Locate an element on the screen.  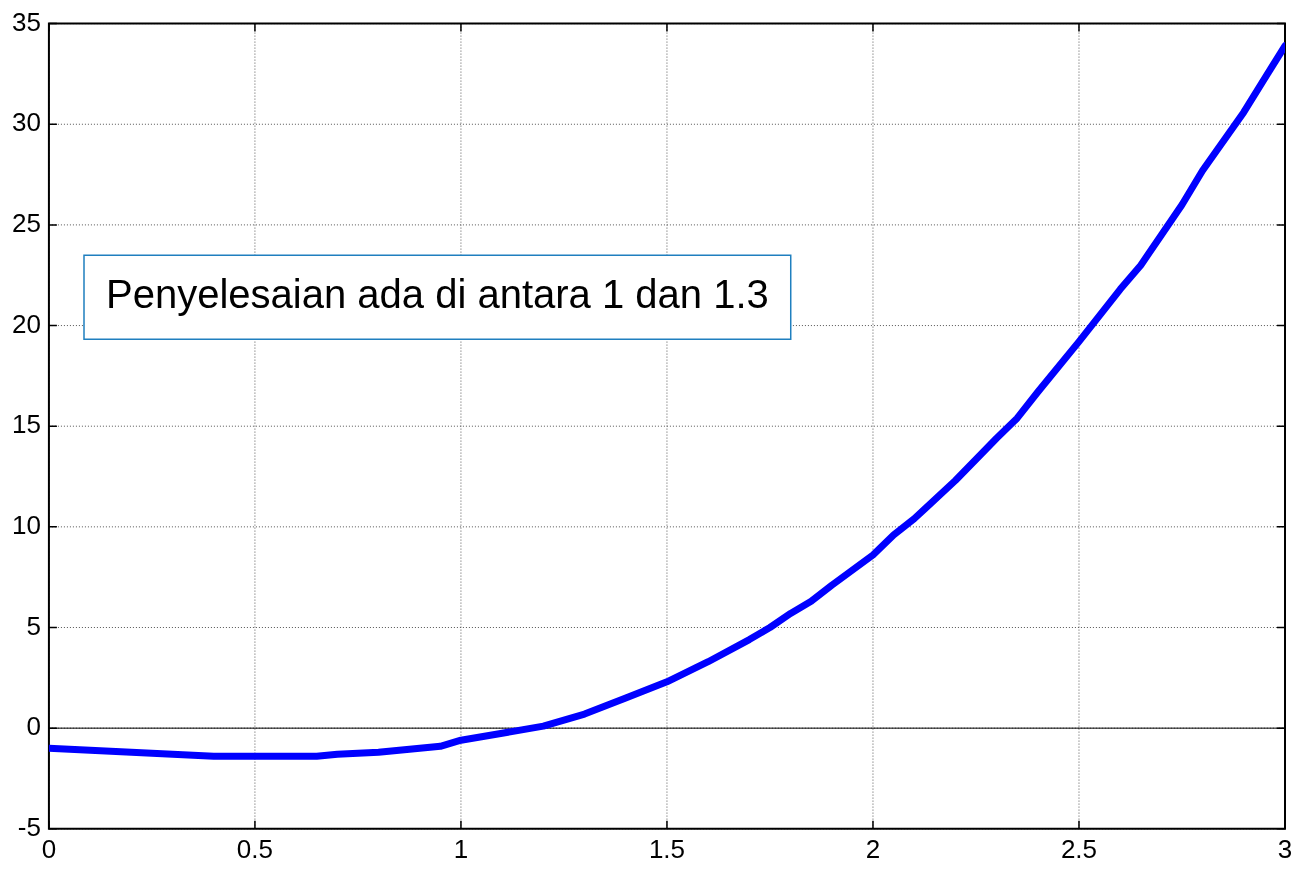
x-tick-label: 3 is located at coordinates (1285, 848).